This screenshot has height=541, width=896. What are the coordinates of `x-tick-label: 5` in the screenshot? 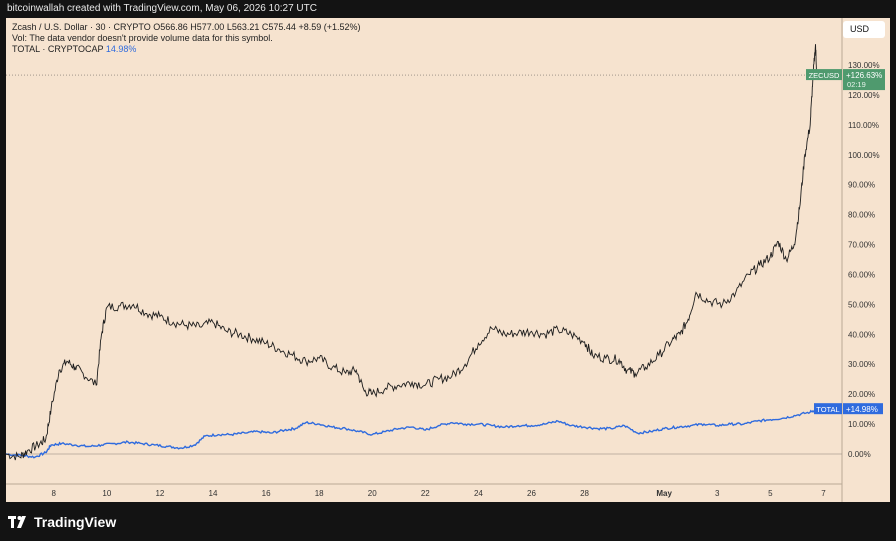 It's located at (770, 493).